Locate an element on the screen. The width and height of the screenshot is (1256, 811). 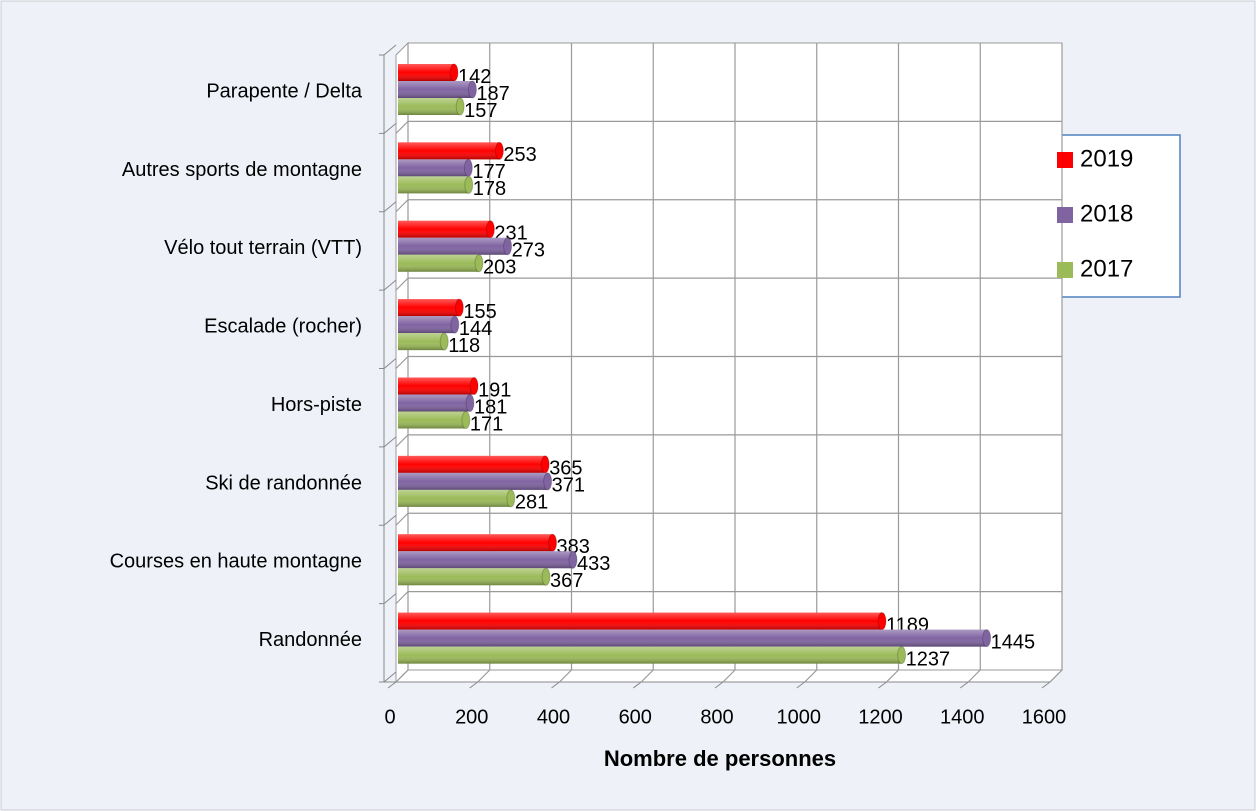
data-label: 144 is located at coordinates (475, 329).